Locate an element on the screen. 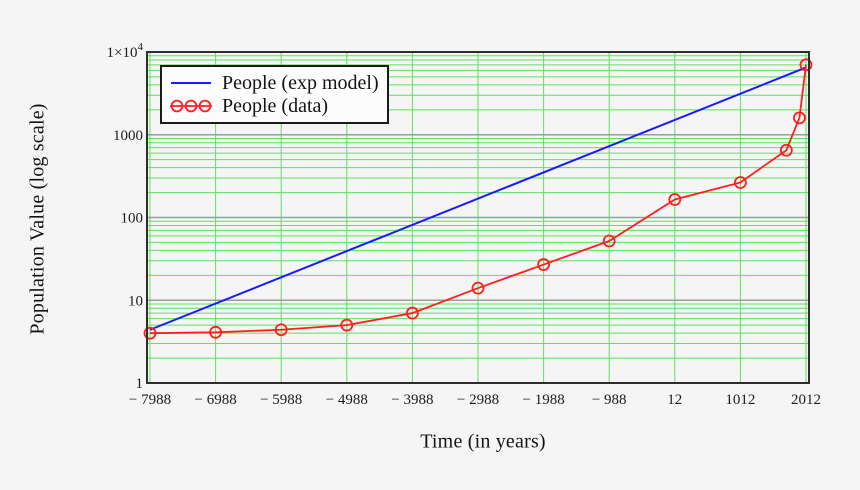 The width and height of the screenshot is (860, 490). legend-label-data: People (data) is located at coordinates (275, 106).